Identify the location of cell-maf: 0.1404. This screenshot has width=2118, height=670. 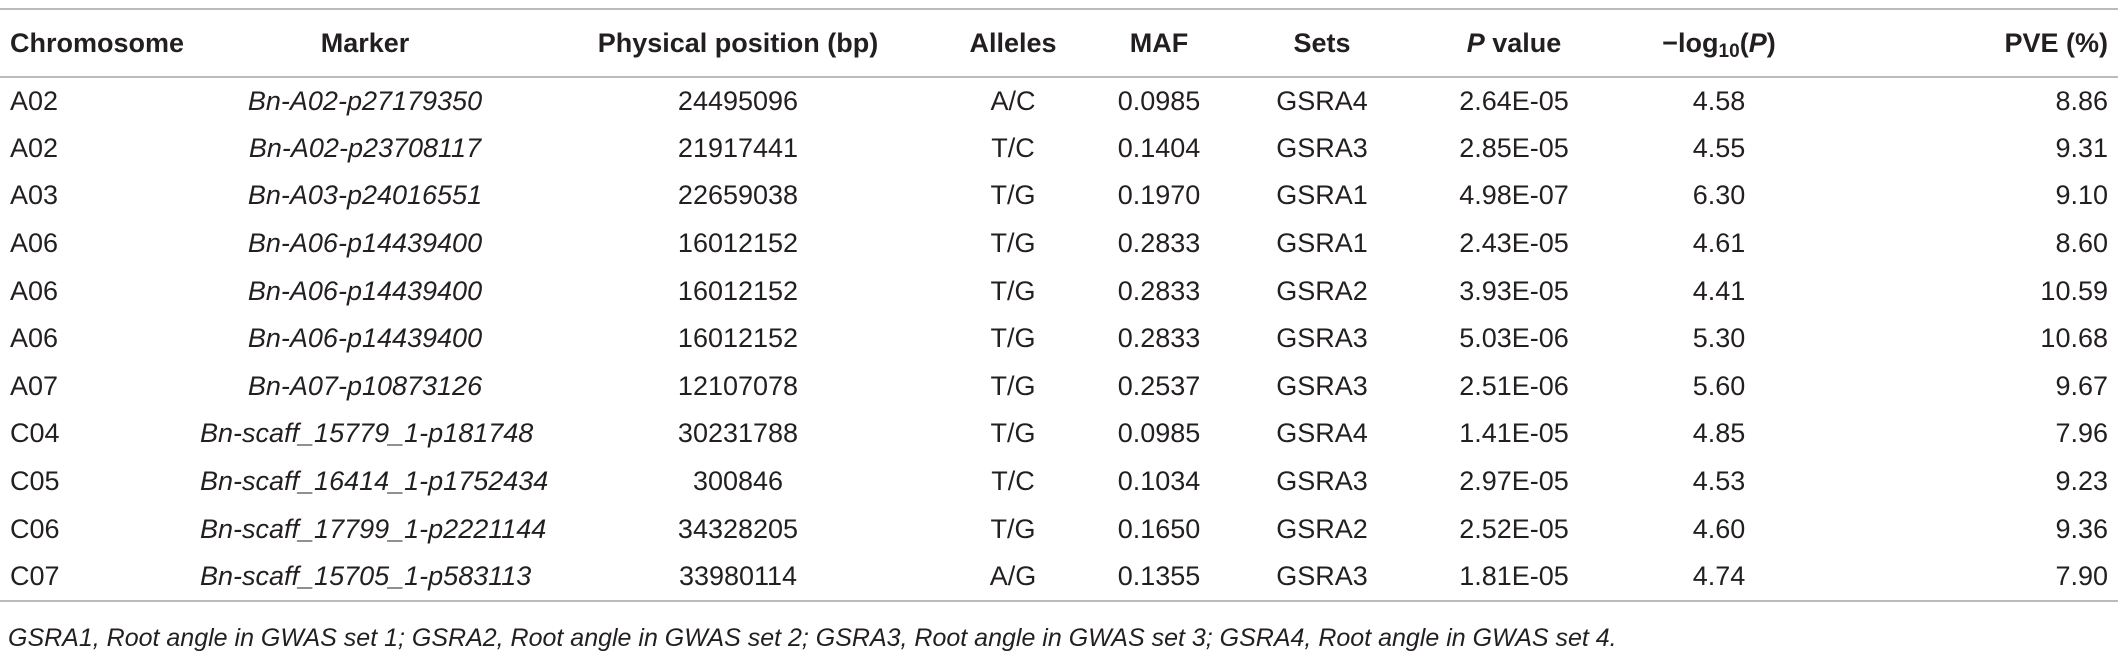
(1159, 147).